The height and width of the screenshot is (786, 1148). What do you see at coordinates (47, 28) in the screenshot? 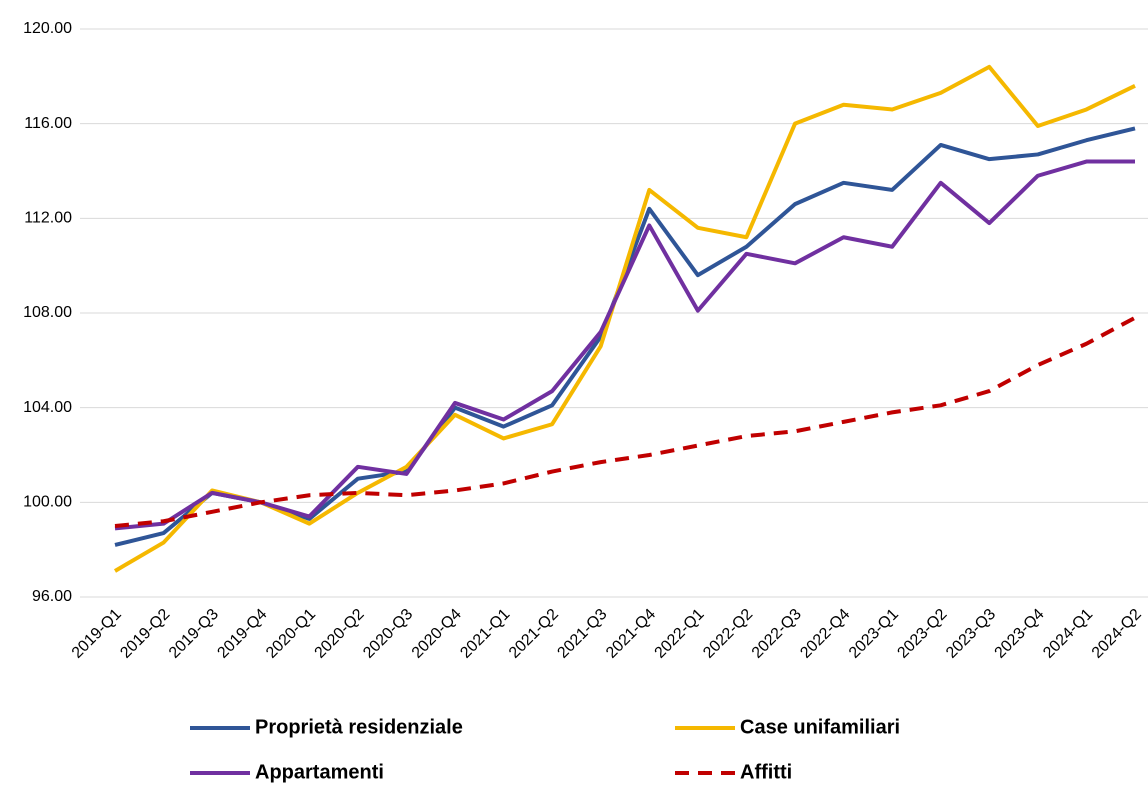
I see `y-tick-label: 120.00` at bounding box center [47, 28].